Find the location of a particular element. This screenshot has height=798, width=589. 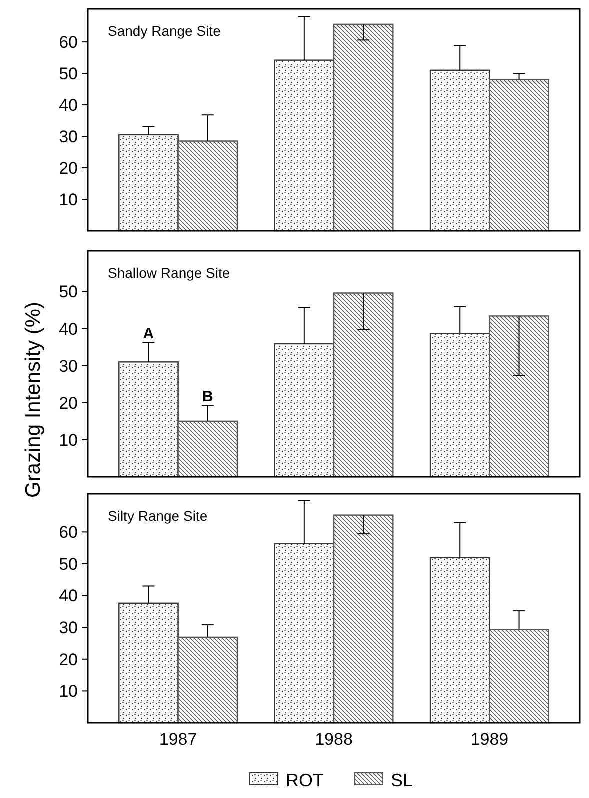

text: Silty Range Site is located at coordinates (158, 516).